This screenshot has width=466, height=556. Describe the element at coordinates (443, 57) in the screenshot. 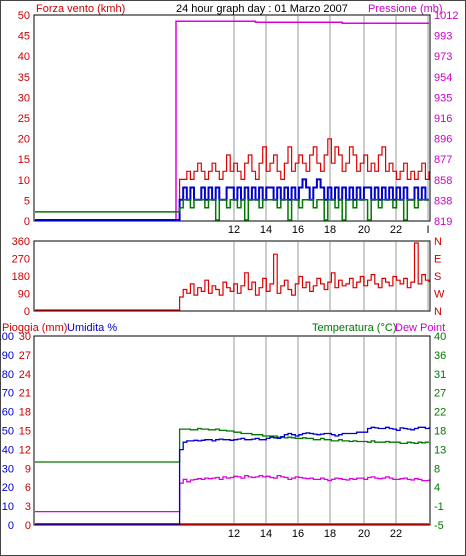

I see `right-tick-label: 973` at that location.